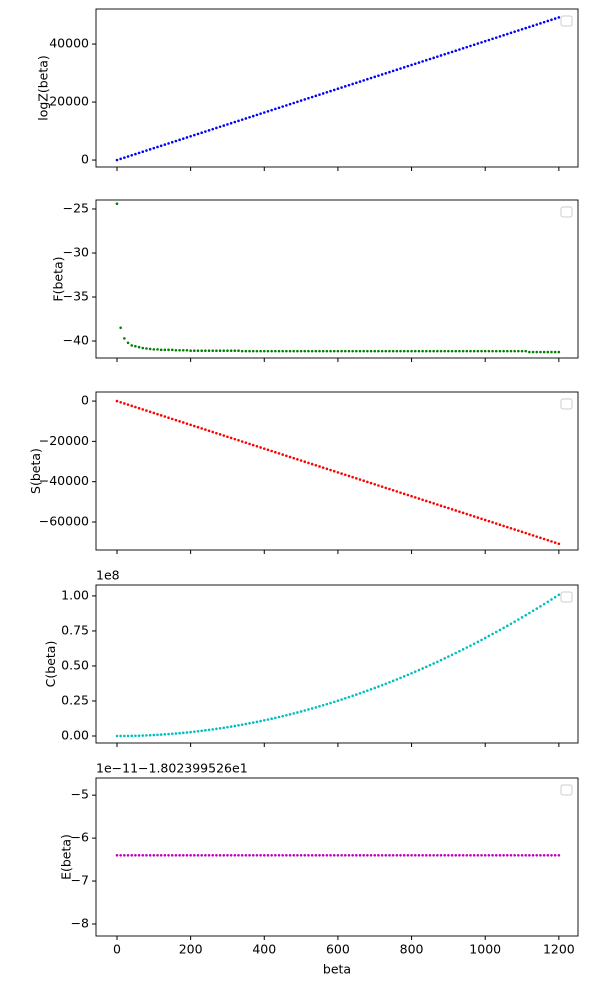  What do you see at coordinates (108, 575) in the screenshot?
I see `offset-text: 1e8` at bounding box center [108, 575].